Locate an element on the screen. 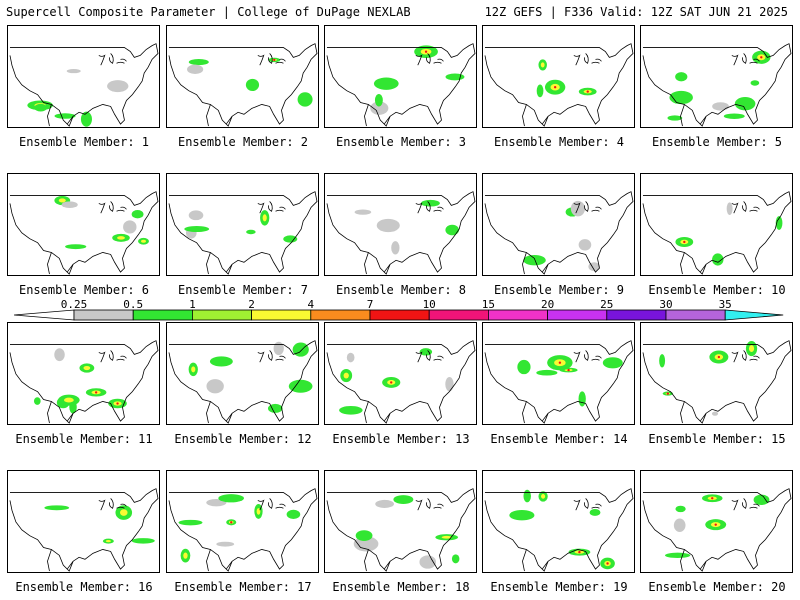 This screenshot has height=600, width=800. colorbar-tick-label: 30 is located at coordinates (665, 305).